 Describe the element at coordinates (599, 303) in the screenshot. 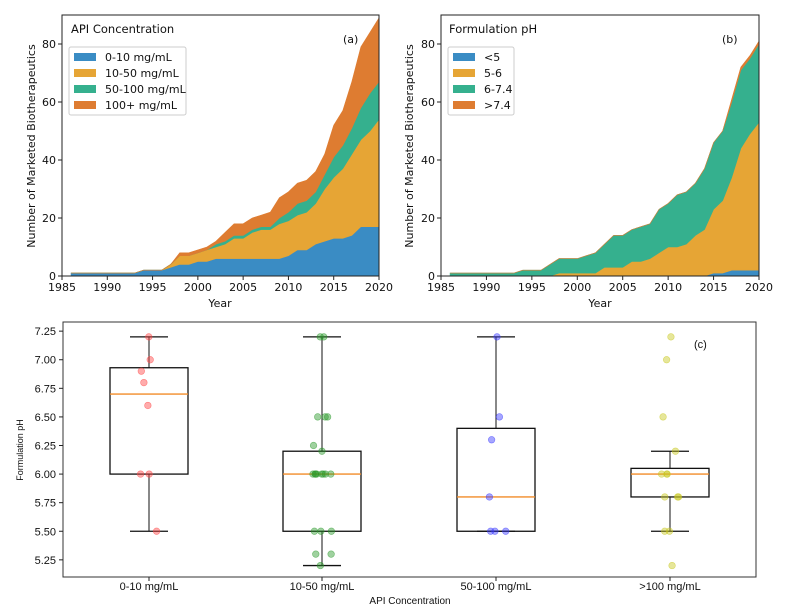

I see `panel-b-xlabel: Year` at that location.